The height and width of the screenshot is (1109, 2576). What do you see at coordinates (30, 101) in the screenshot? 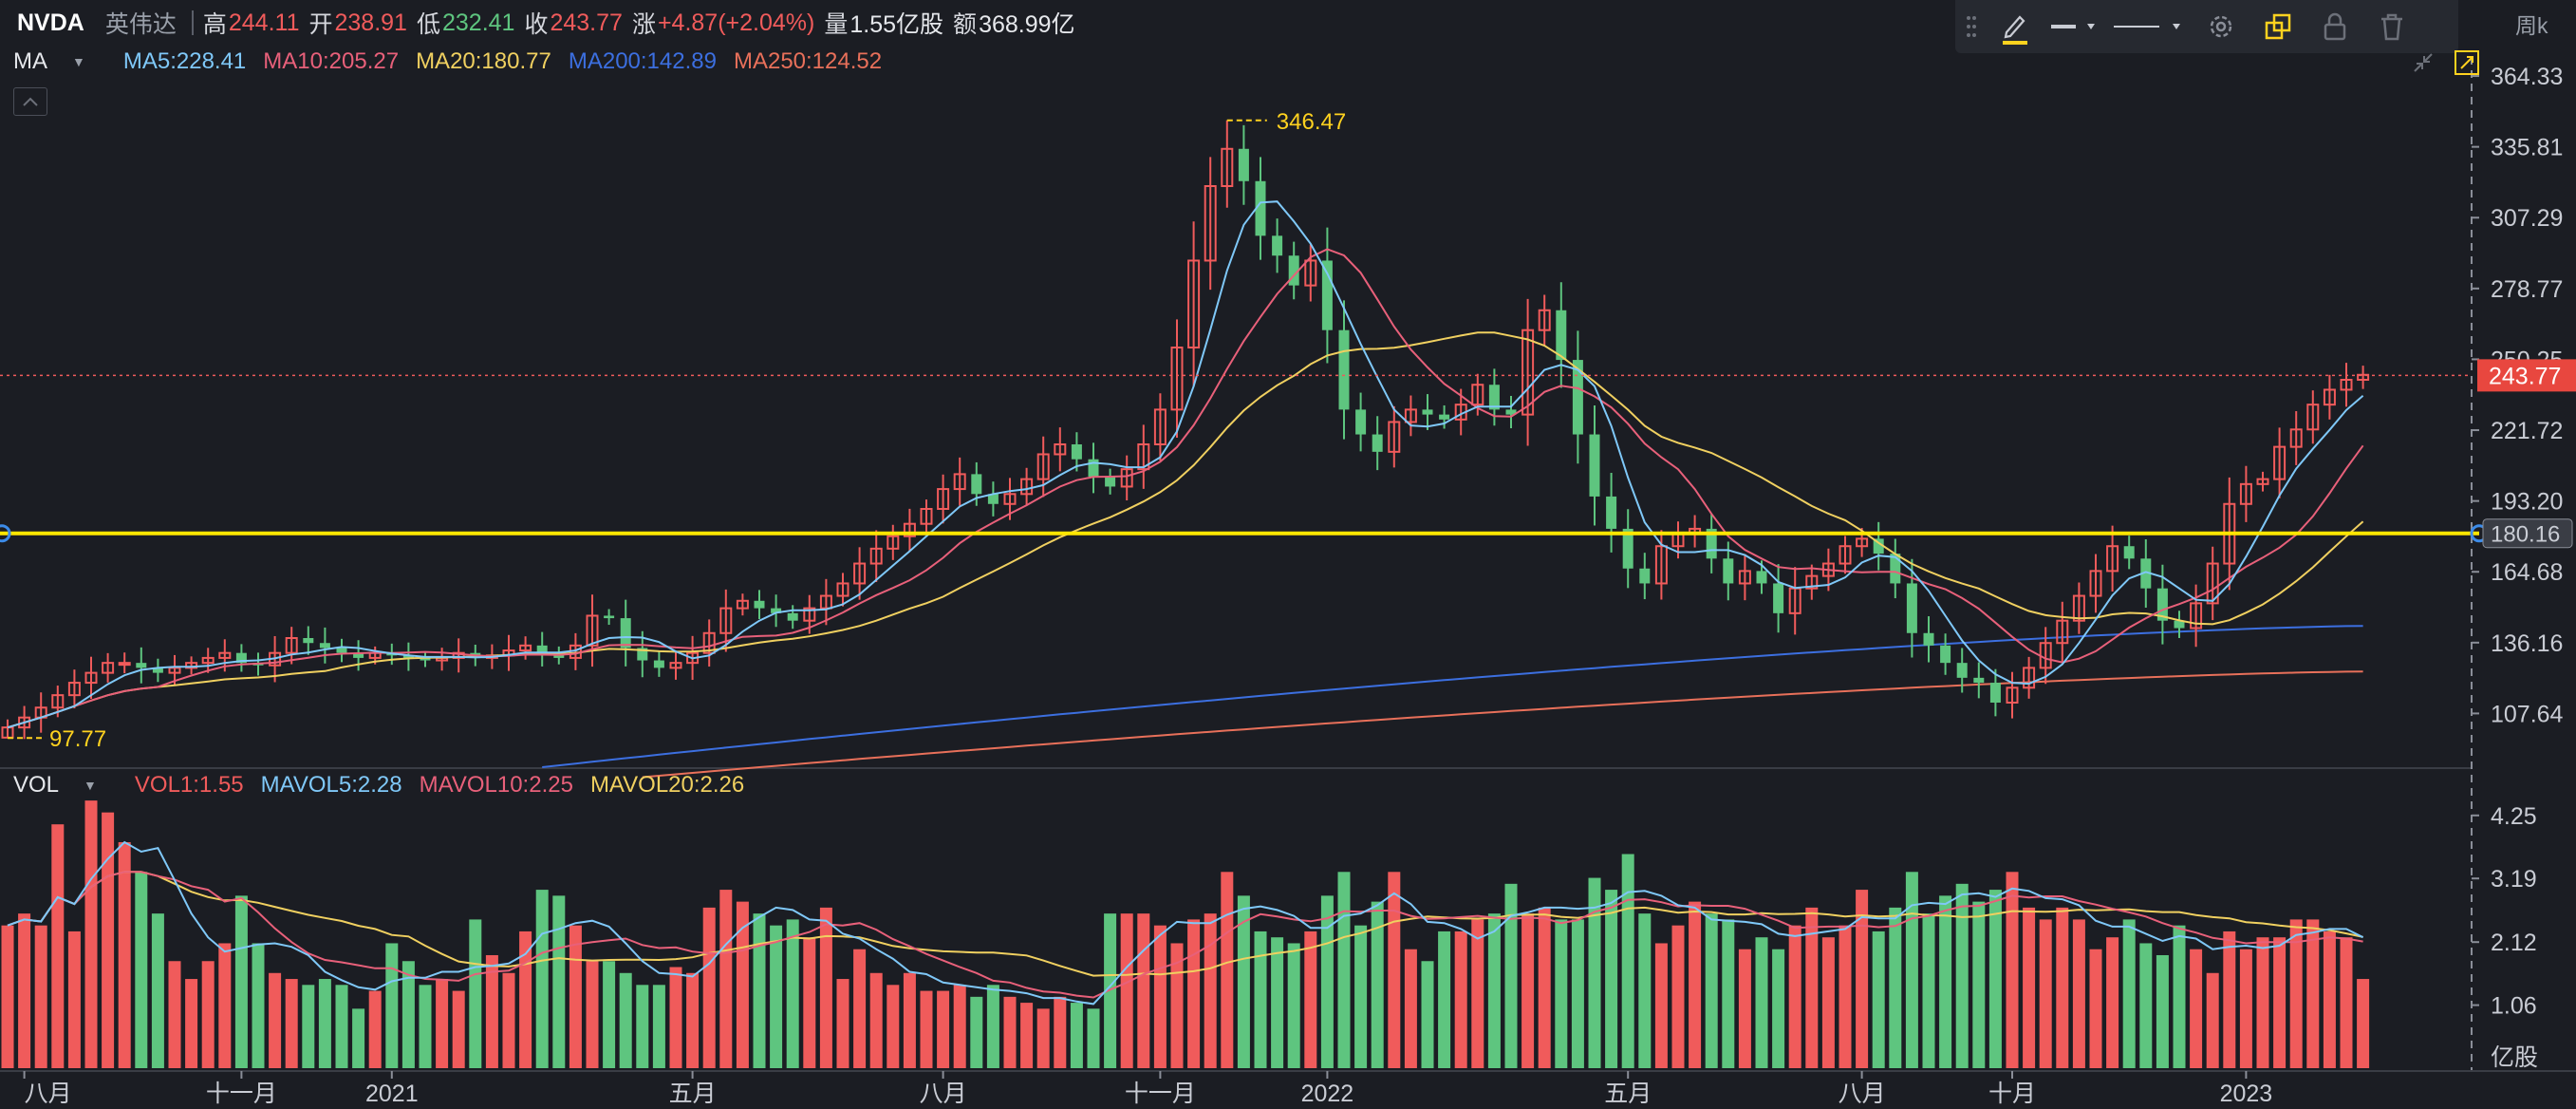
I see `collapse-legend-button` at bounding box center [30, 101].